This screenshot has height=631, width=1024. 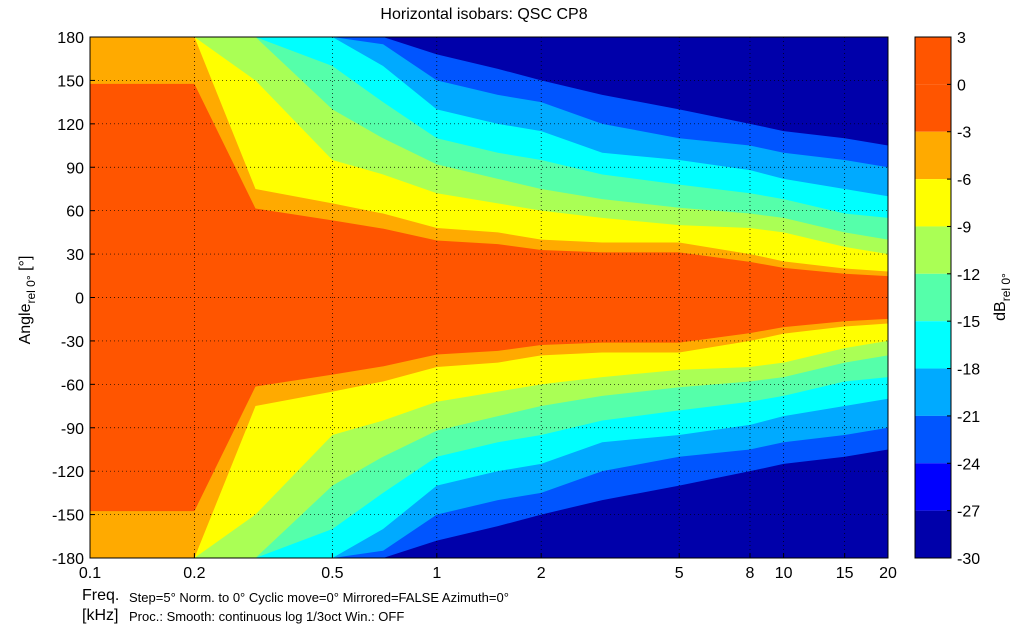 I want to click on x-tick-label: 15, so click(x=845, y=573).